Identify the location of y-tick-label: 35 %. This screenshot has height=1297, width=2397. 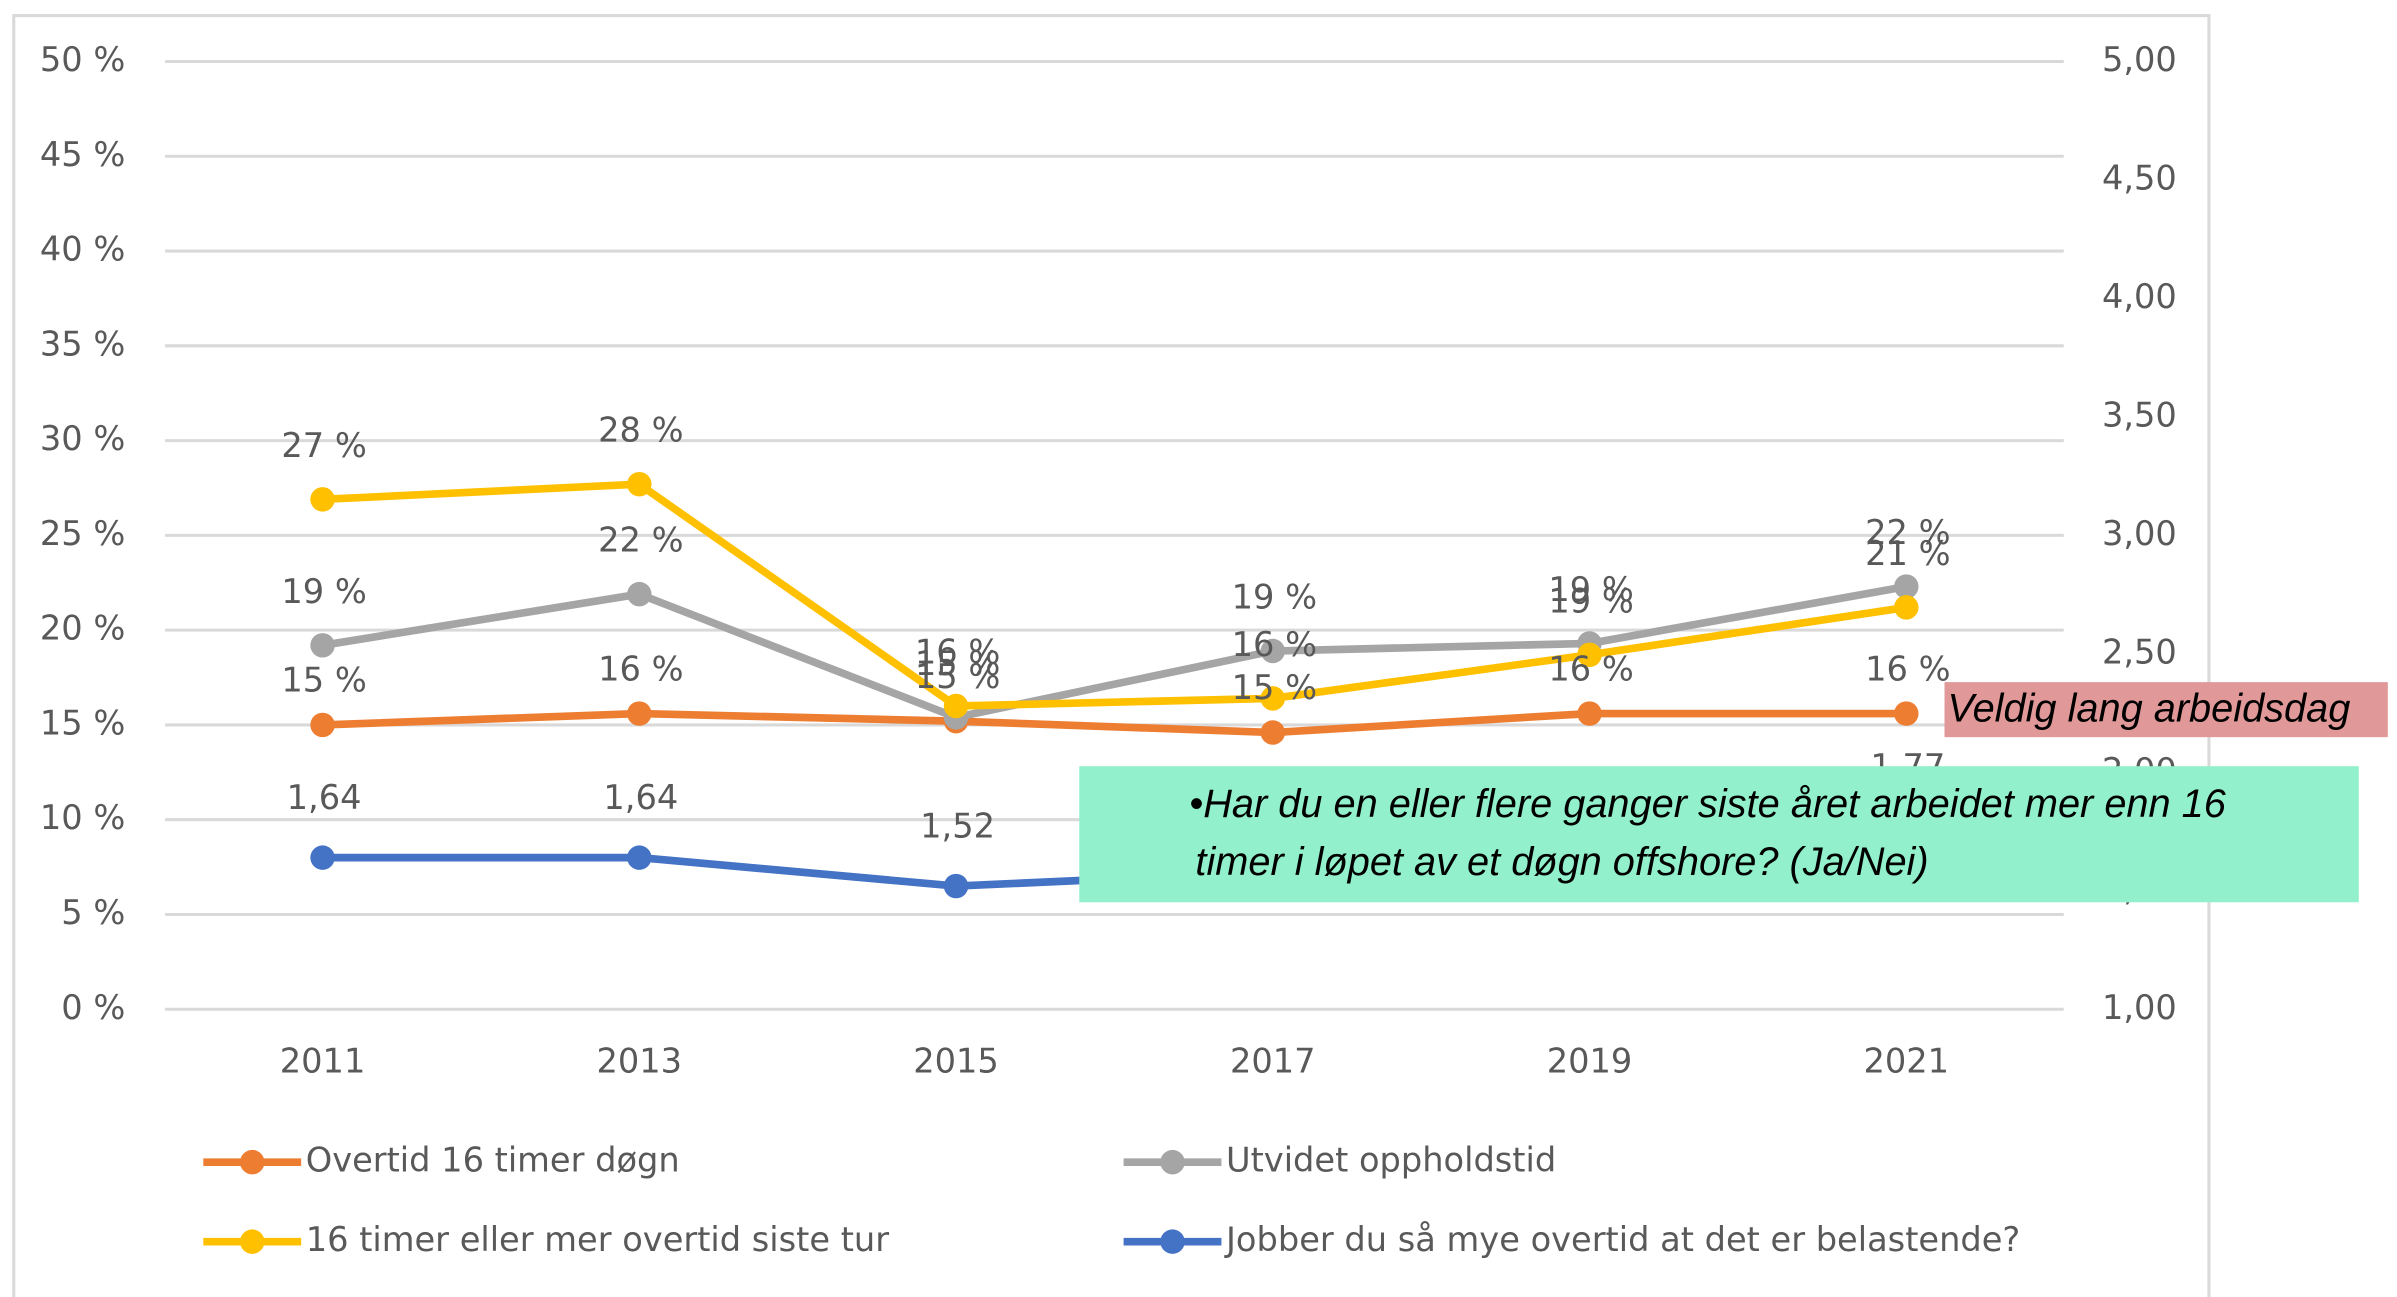
(82, 343).